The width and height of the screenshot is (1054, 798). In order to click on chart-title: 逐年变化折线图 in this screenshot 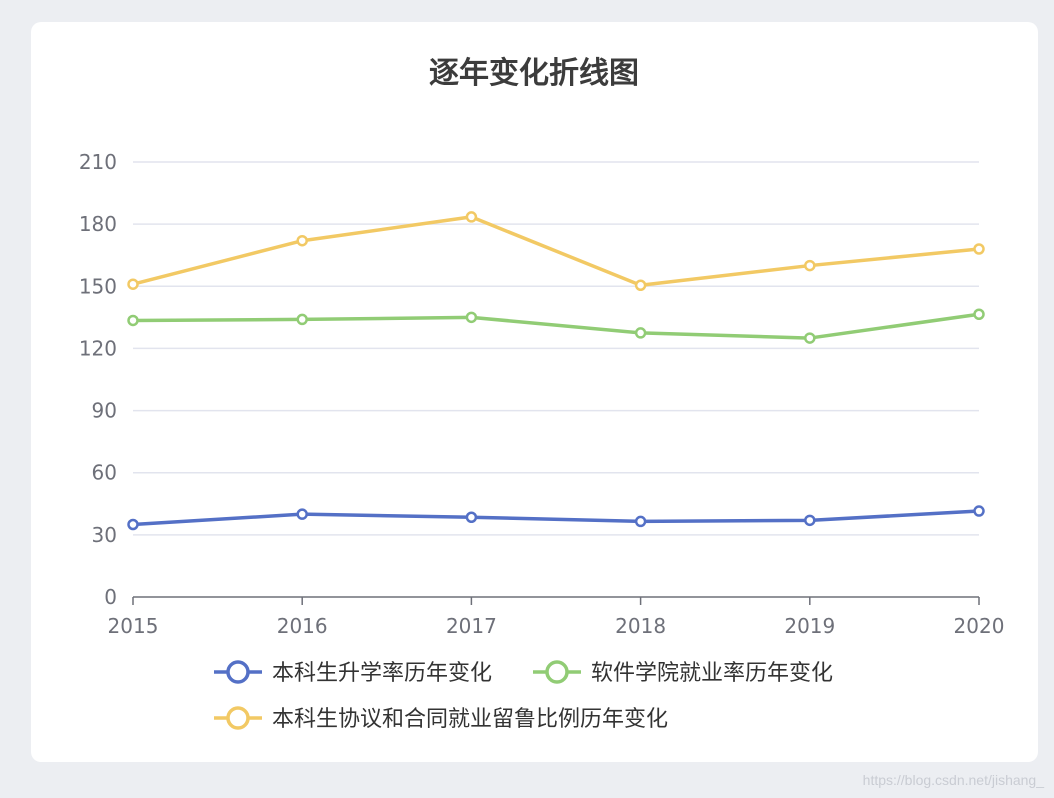, I will do `click(534, 73)`.